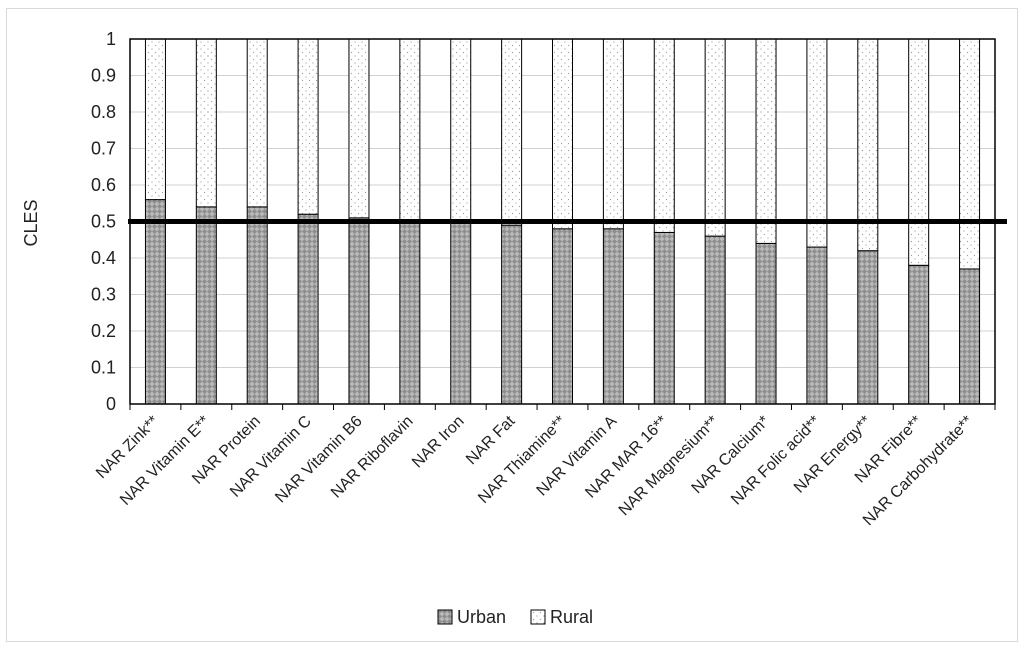  What do you see at coordinates (571, 617) in the screenshot?
I see `legend-label-rural: Rural` at bounding box center [571, 617].